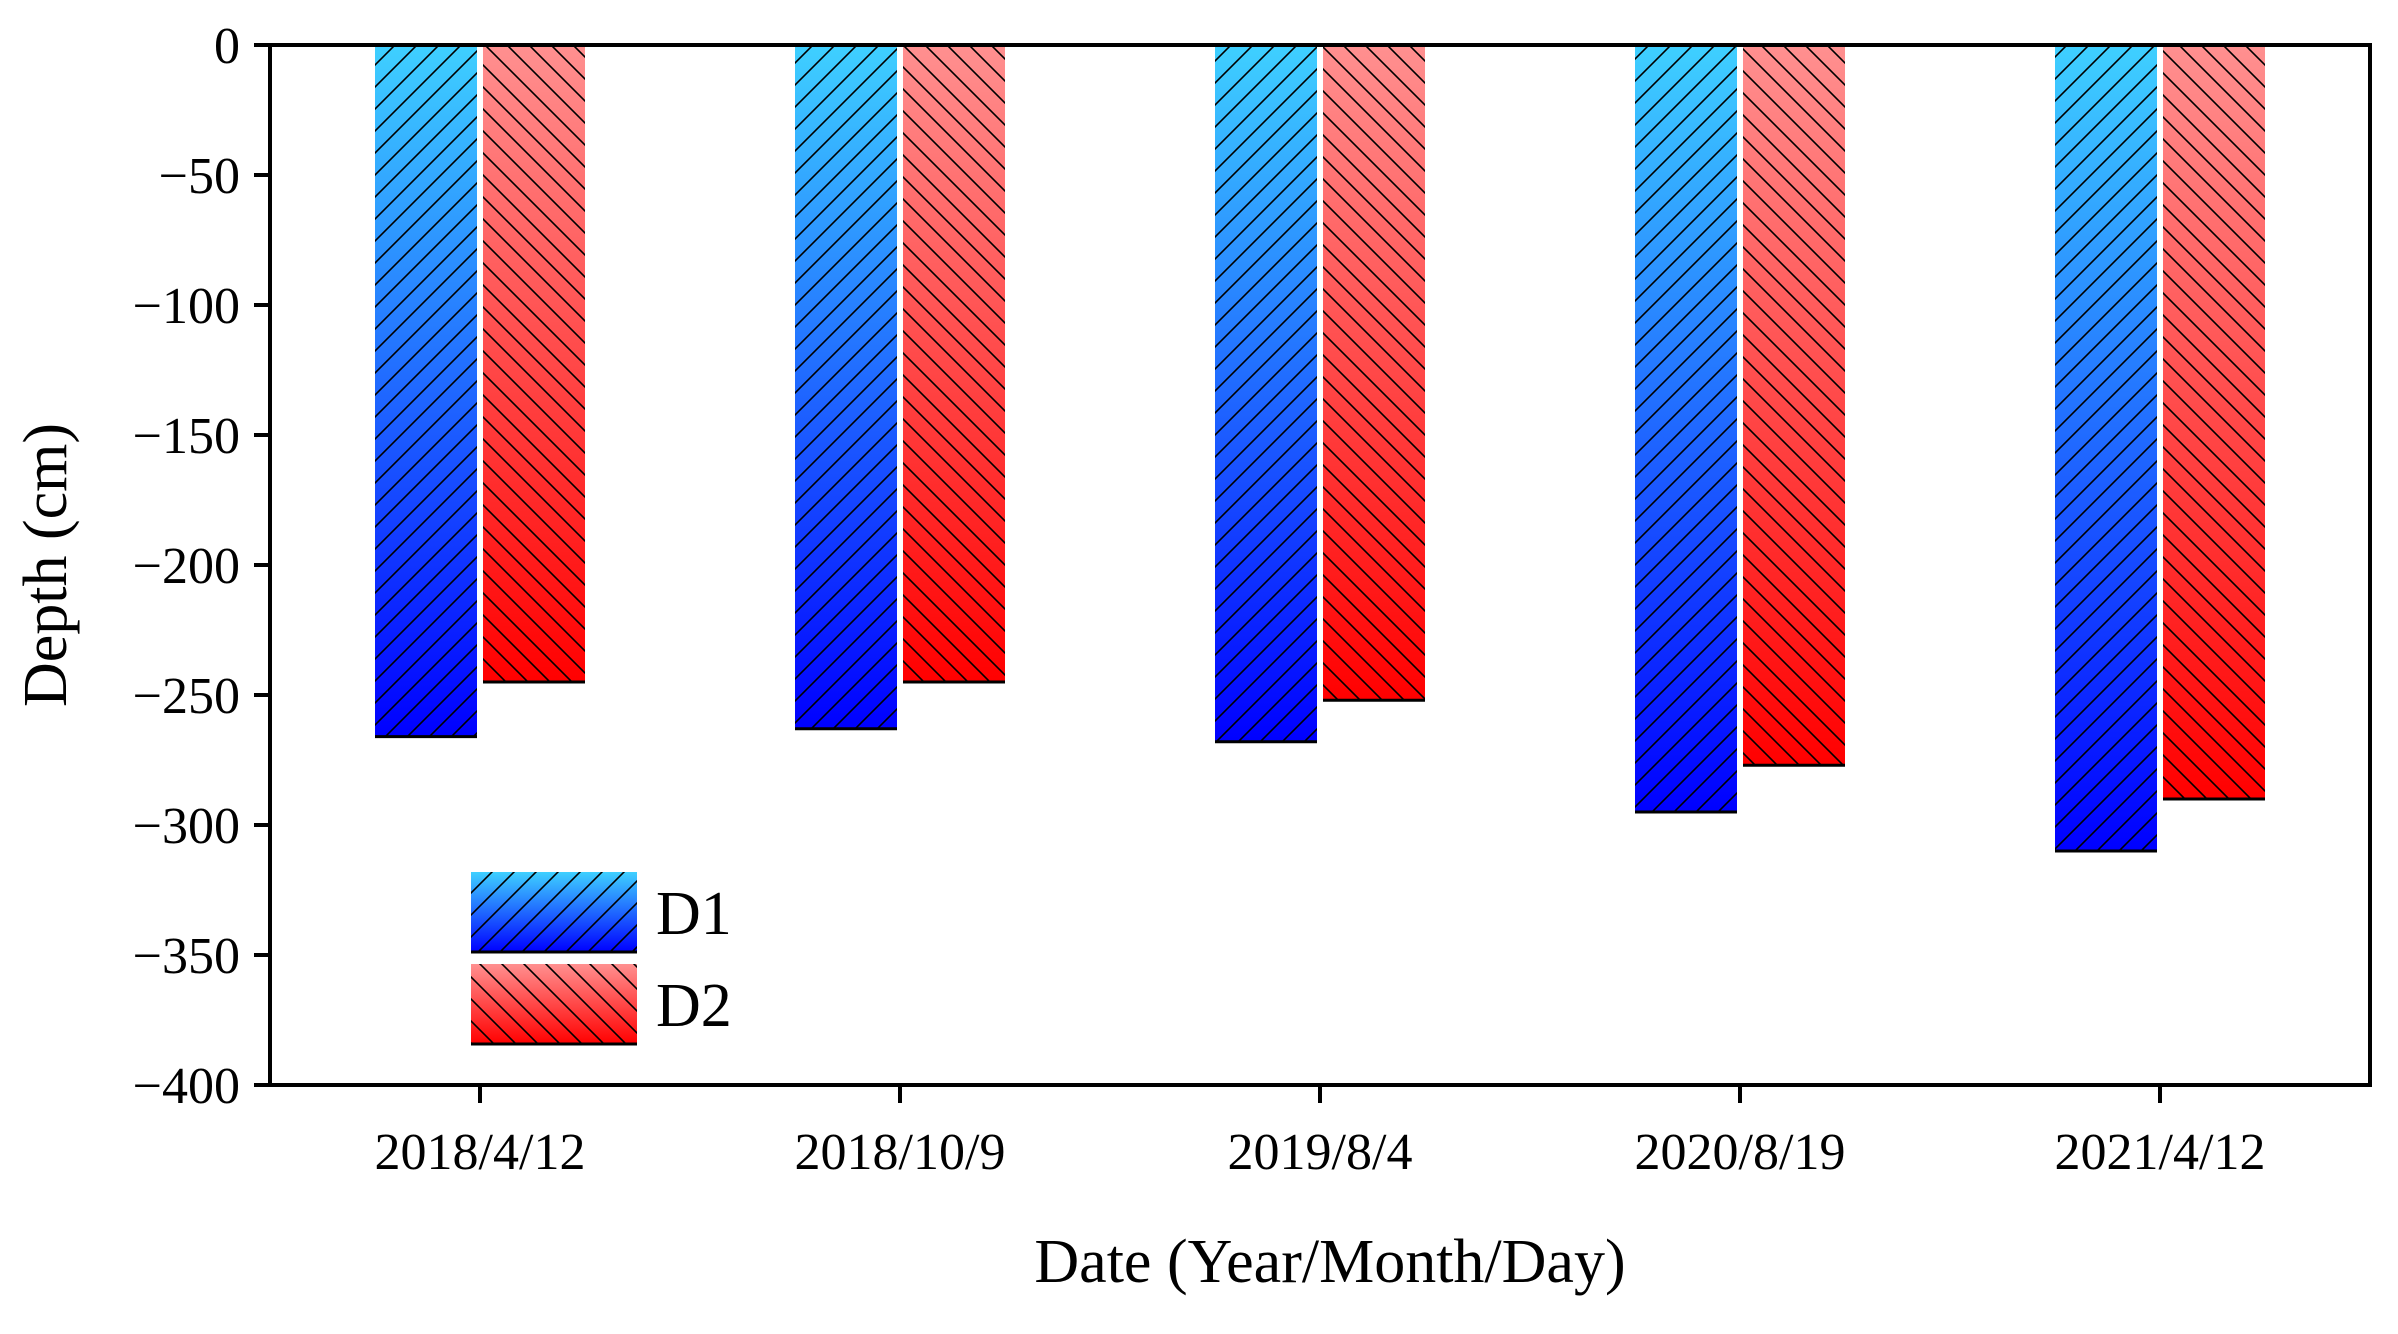 The image size is (2398, 1334). Describe the element at coordinates (186, 696) in the screenshot. I see `y-tick-label: −250` at that location.